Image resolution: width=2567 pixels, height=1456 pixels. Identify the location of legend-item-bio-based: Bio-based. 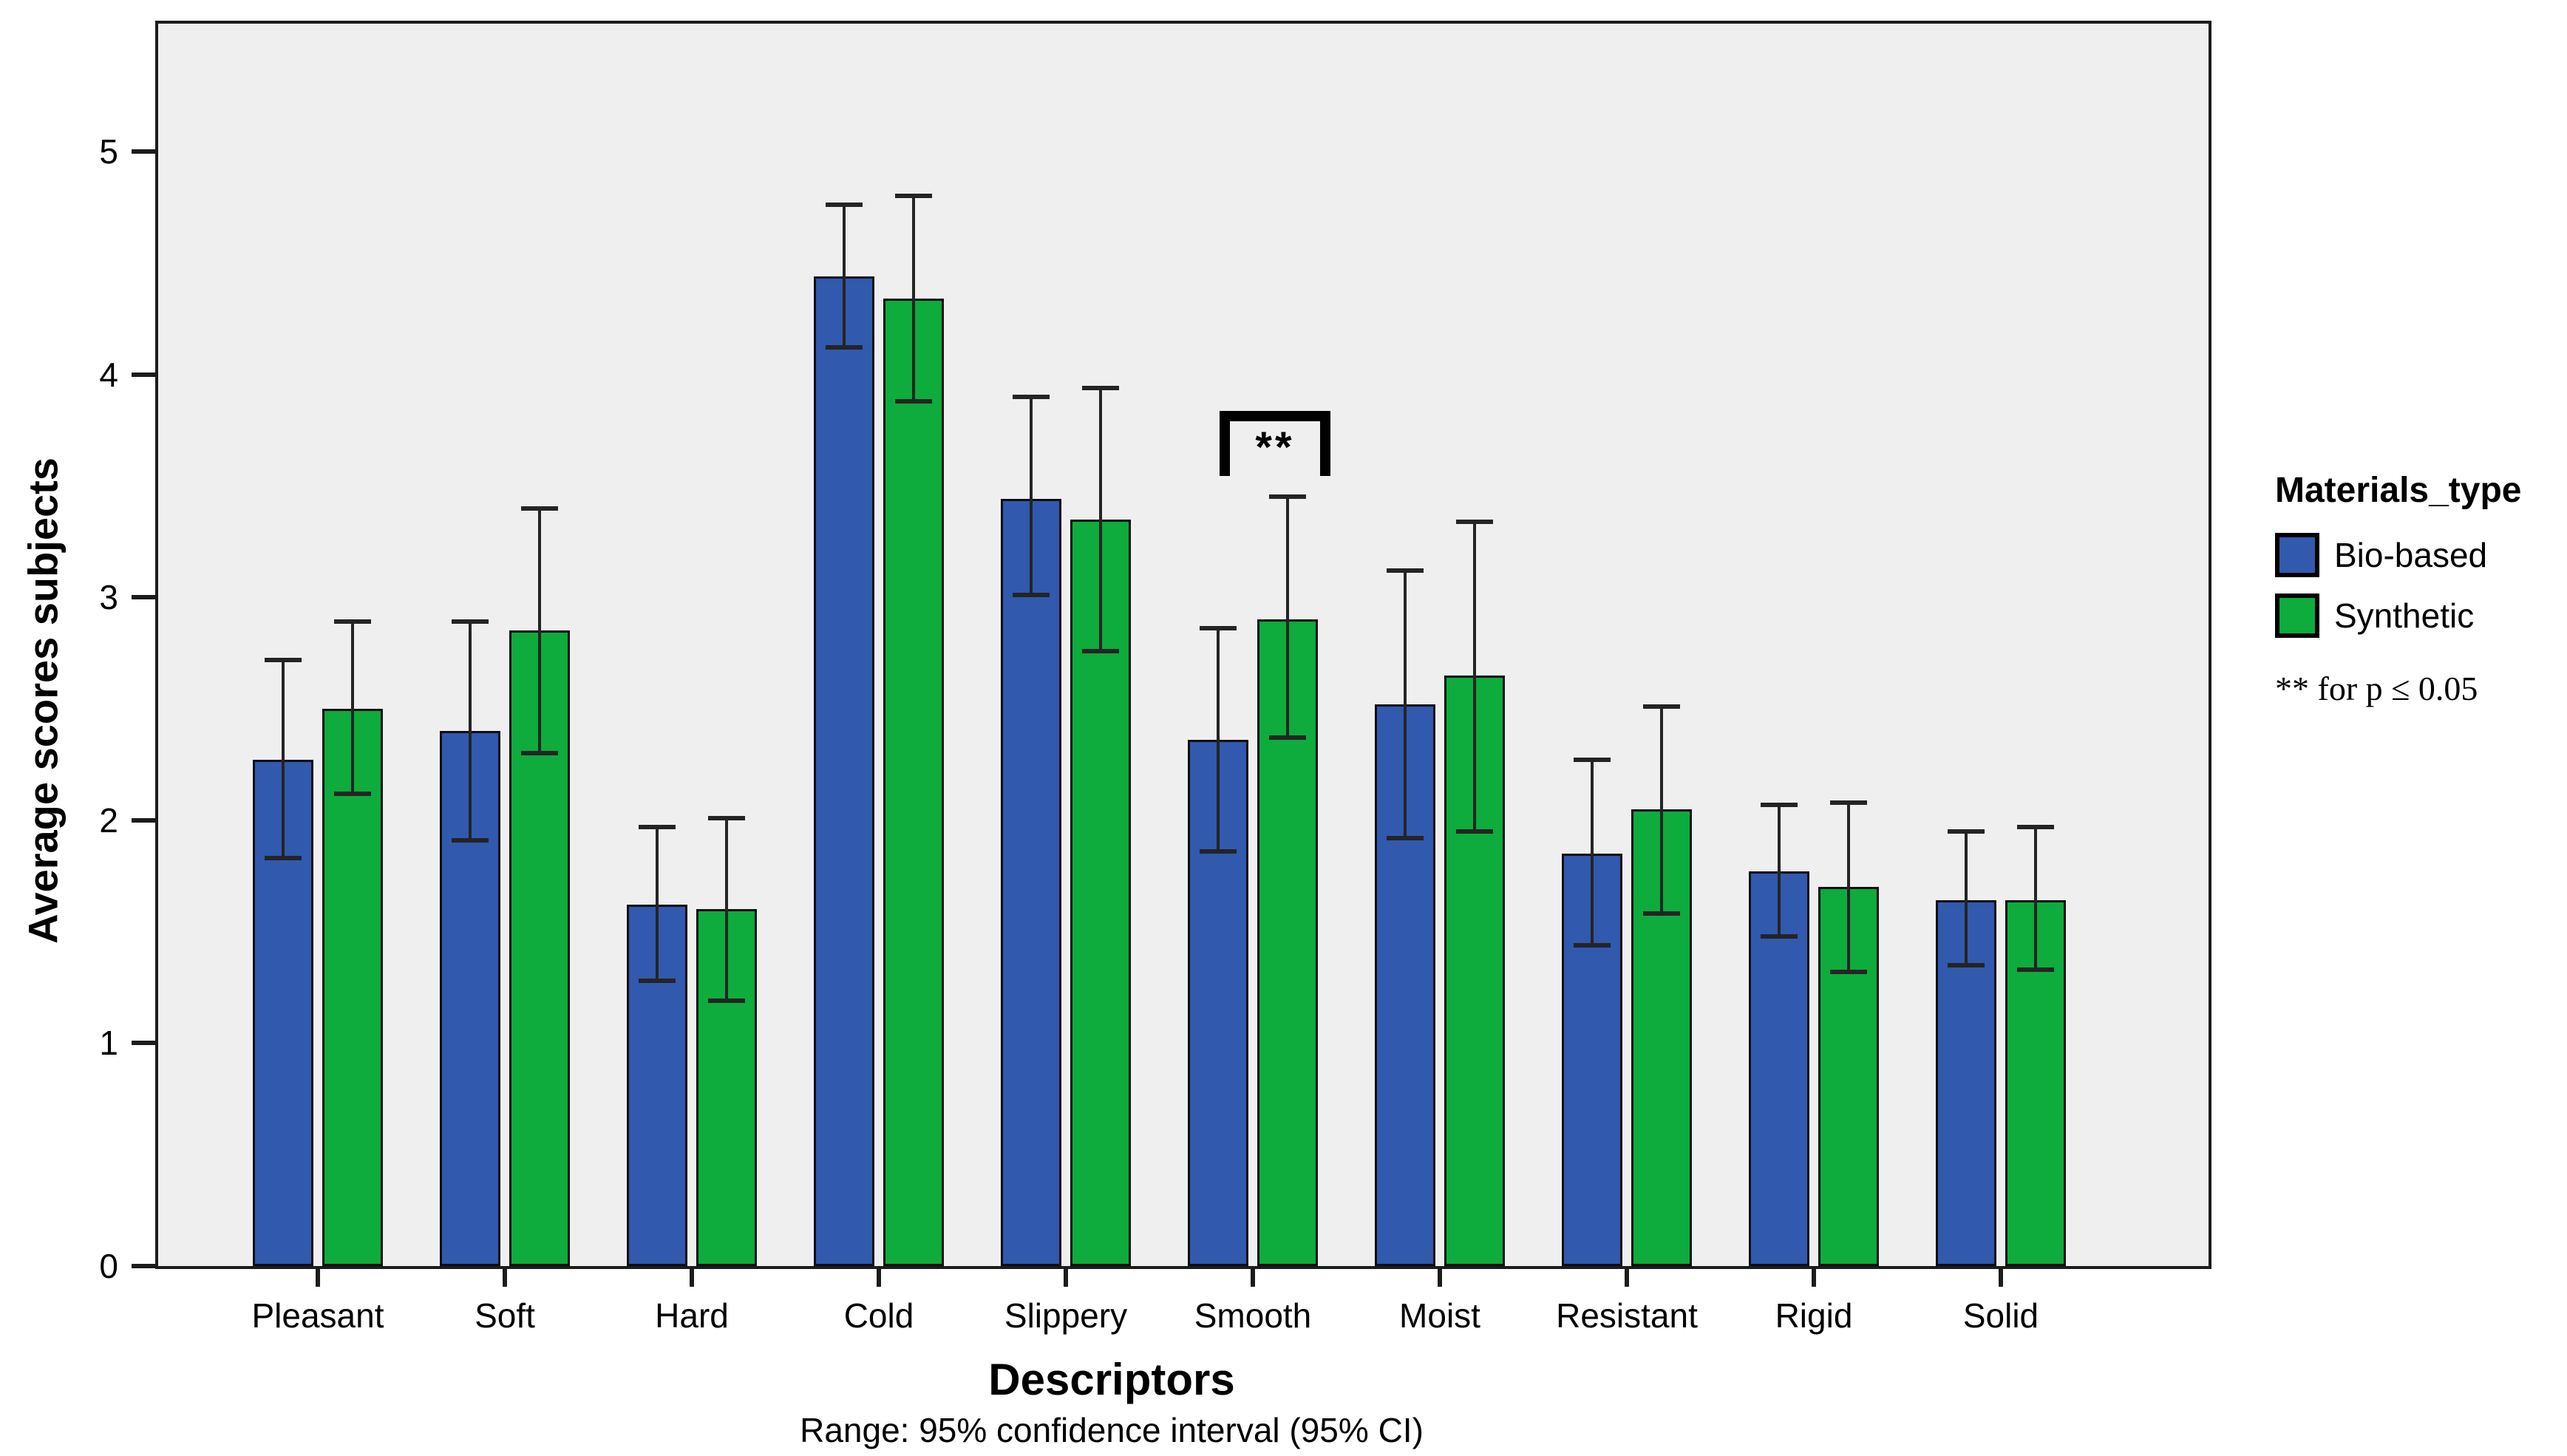
(2421, 555).